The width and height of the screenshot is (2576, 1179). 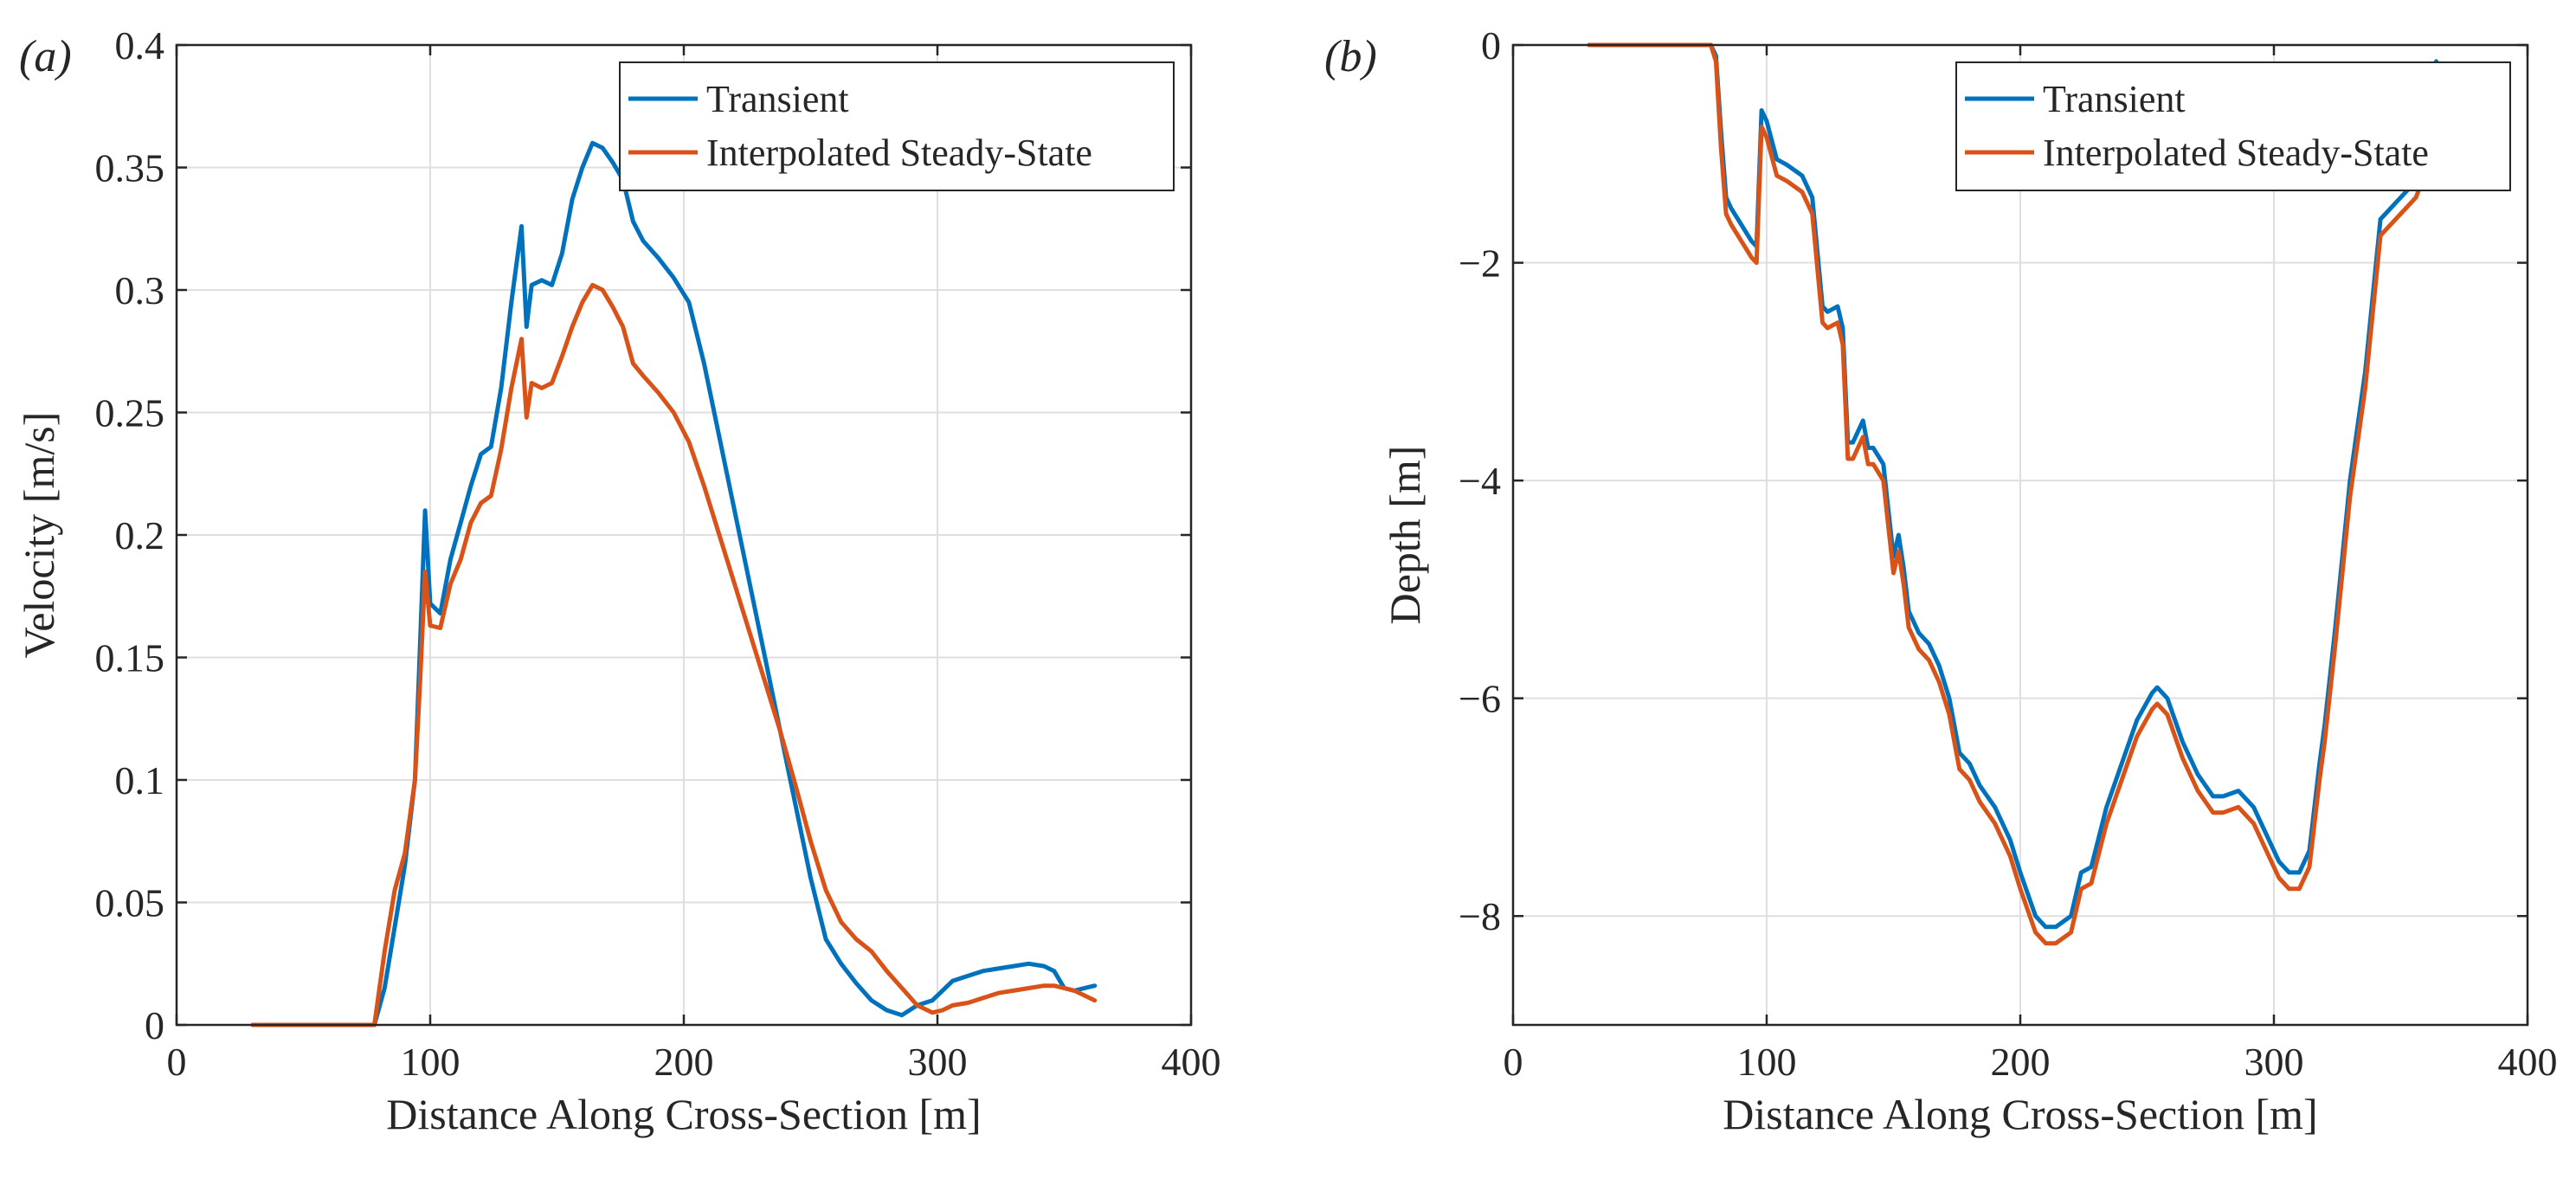 I want to click on y-tick-label: 0.05, so click(x=130, y=903).